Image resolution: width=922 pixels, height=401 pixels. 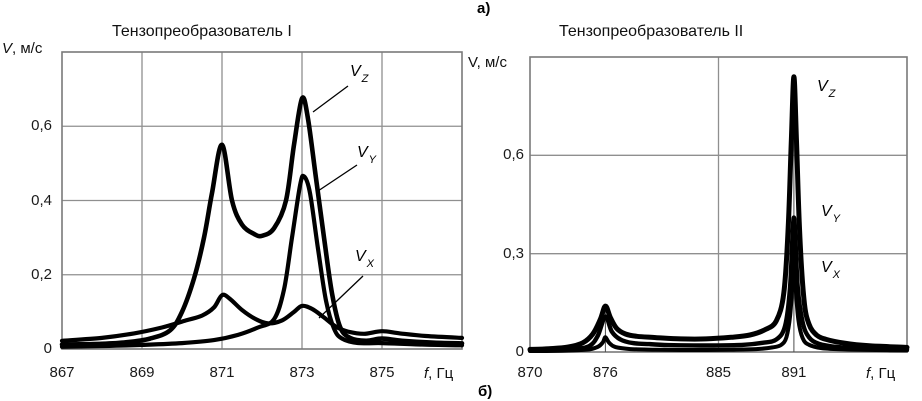 I want to click on chart2-y-axis-title: V, м/с, so click(x=487, y=62).